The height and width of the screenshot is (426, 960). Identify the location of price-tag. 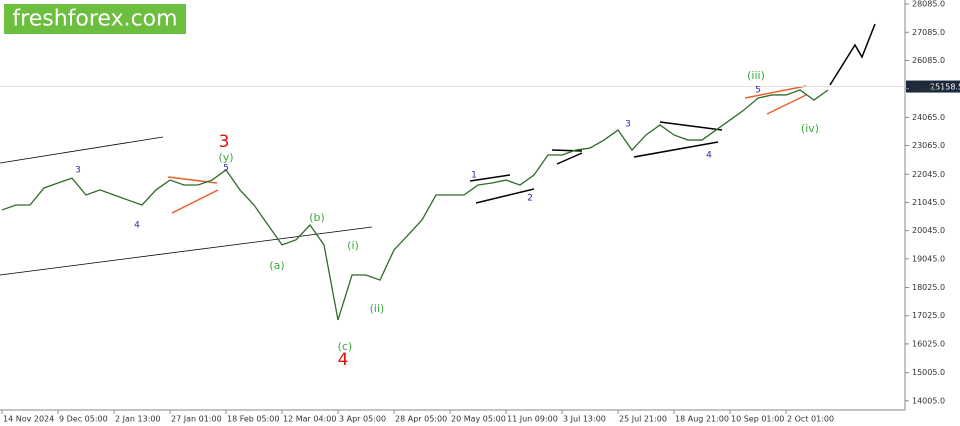
(933, 86).